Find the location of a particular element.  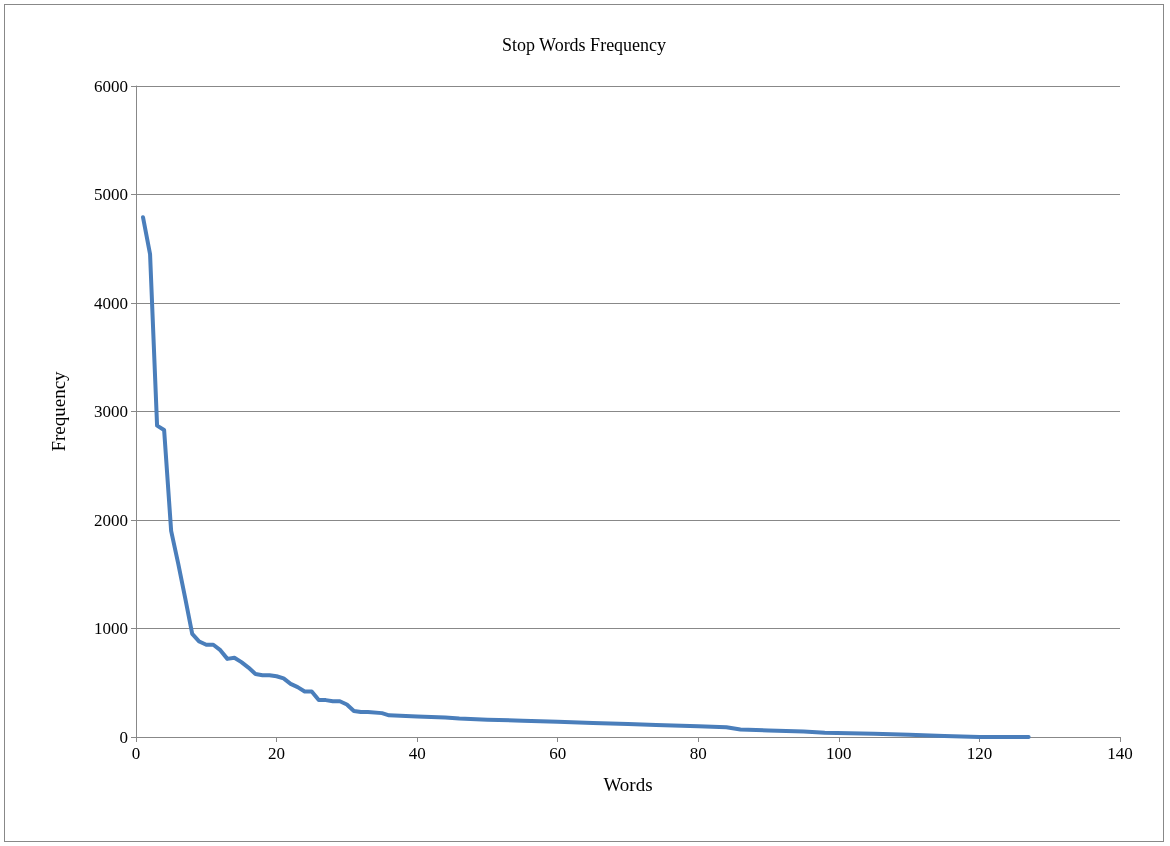

x-tick-label: 80 is located at coordinates (698, 753).